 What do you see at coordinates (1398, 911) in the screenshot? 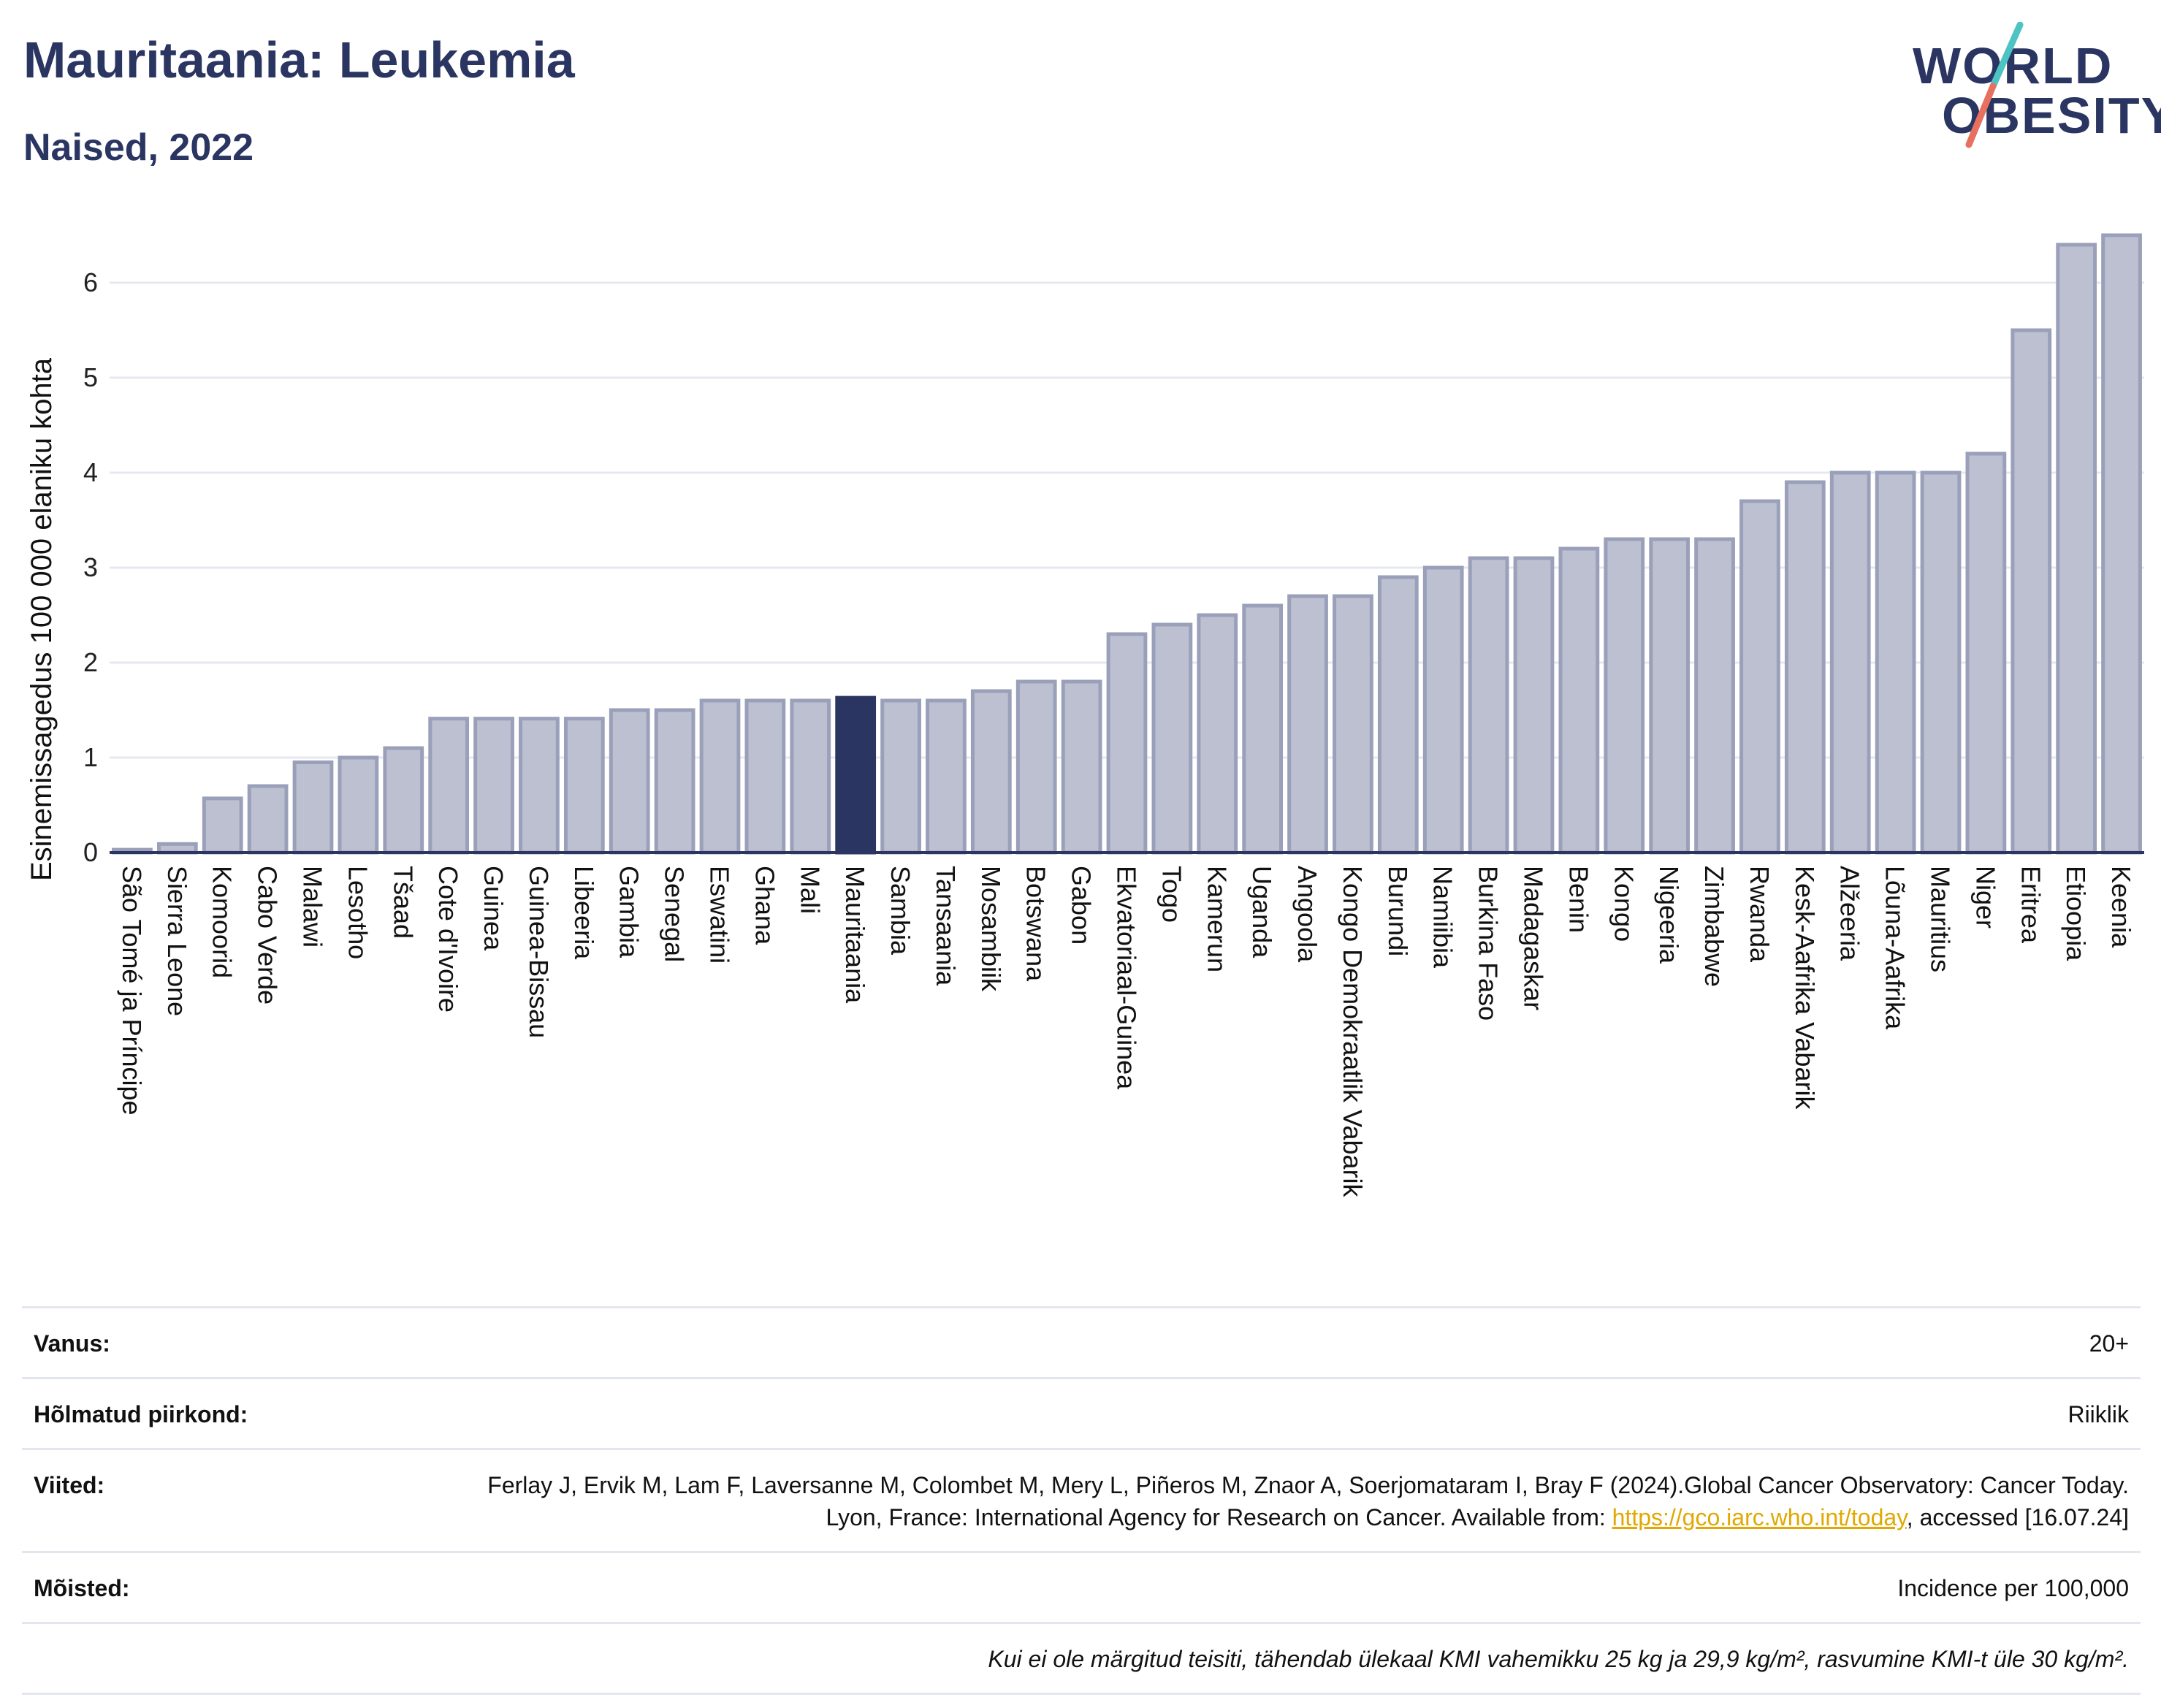
I see `x-tick-label: Burundi` at bounding box center [1398, 911].